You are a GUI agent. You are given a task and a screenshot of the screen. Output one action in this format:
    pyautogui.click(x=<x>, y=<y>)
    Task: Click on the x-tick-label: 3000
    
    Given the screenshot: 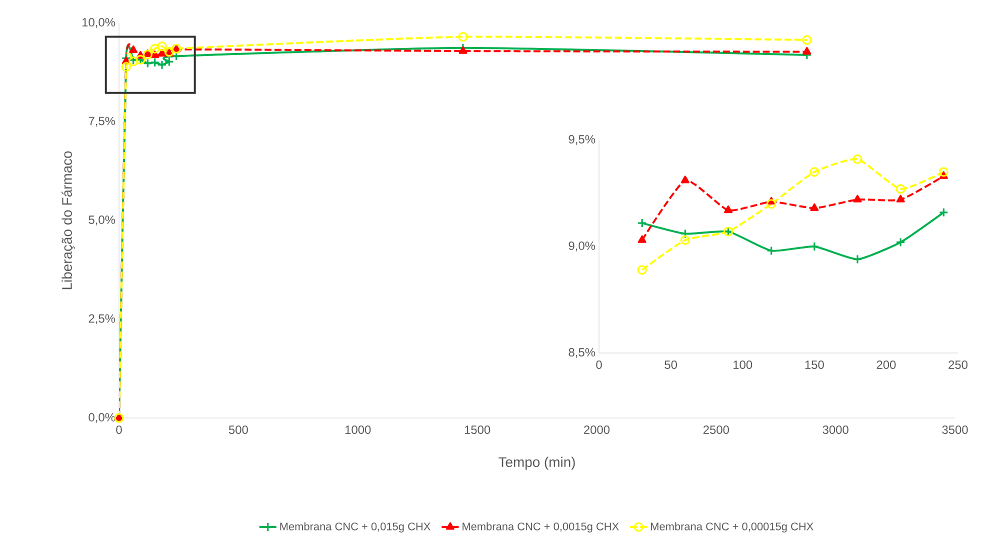 What is the action you would take?
    pyautogui.click(x=835, y=430)
    